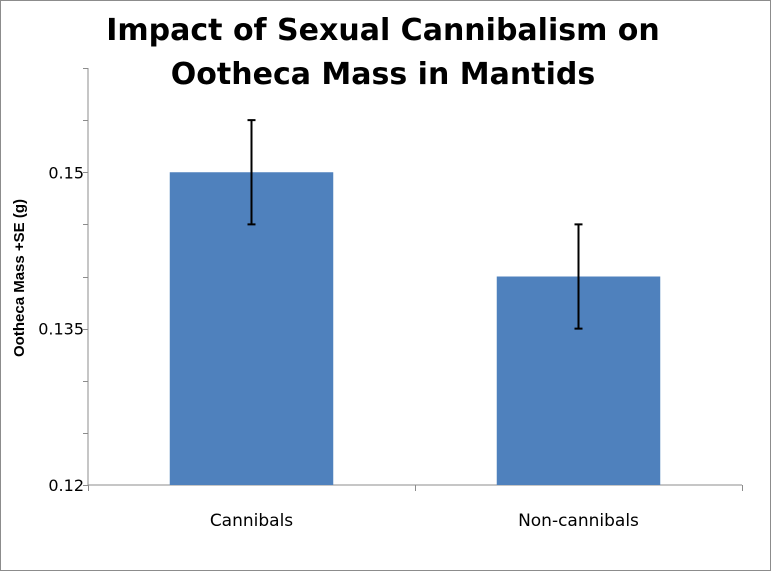  Describe the element at coordinates (66, 172) in the screenshot. I see `y-tick-label: 0.15` at that location.